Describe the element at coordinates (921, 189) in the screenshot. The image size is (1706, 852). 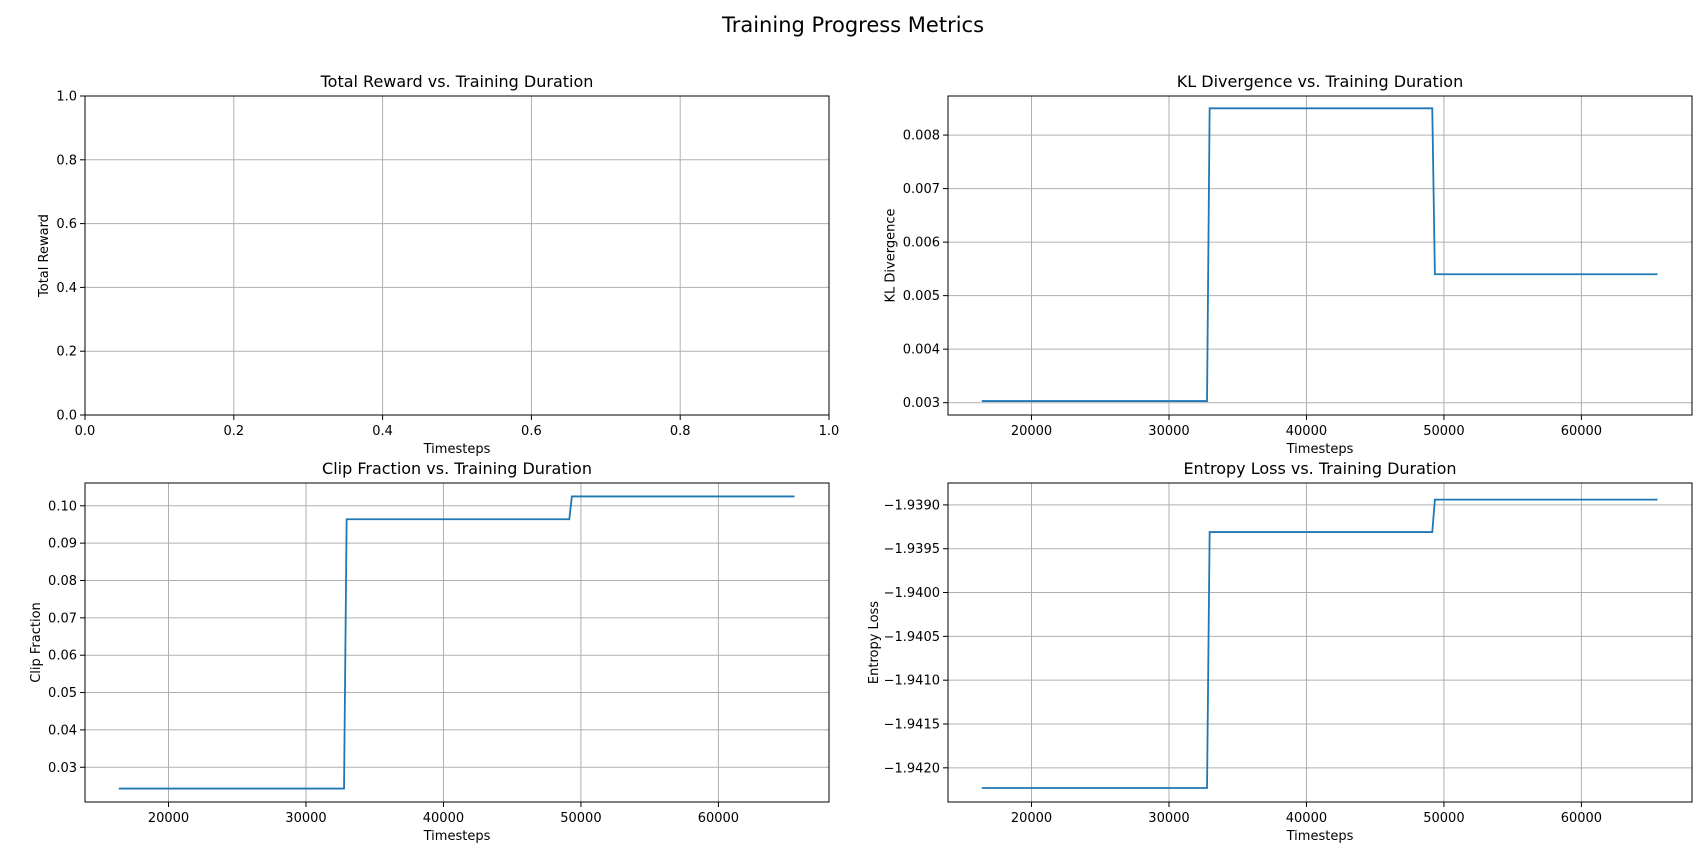
I see `y-tick-label: 0.007` at that location.